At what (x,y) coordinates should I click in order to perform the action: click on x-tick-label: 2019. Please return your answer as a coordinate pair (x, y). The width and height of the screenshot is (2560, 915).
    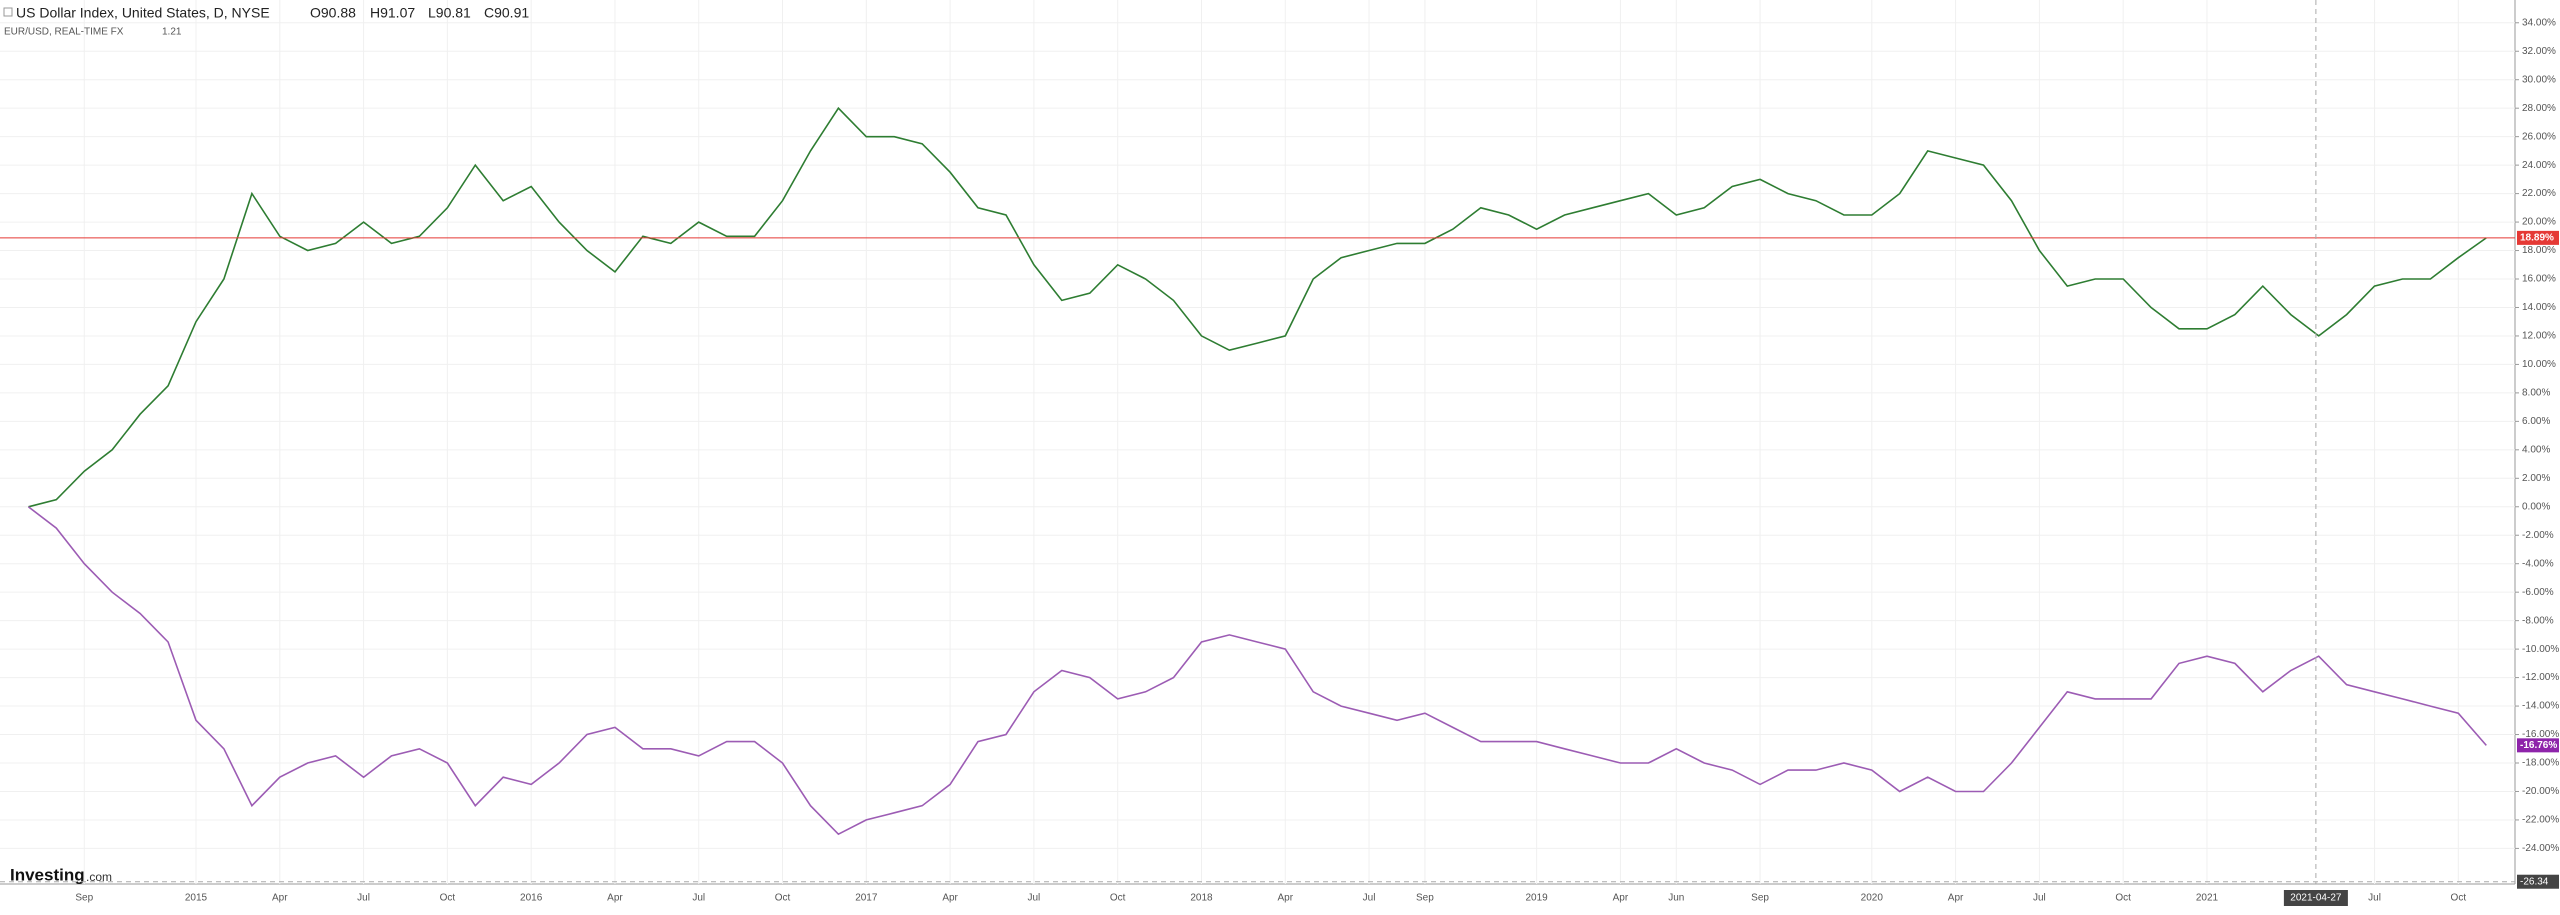
    Looking at the image, I should click on (1537, 898).